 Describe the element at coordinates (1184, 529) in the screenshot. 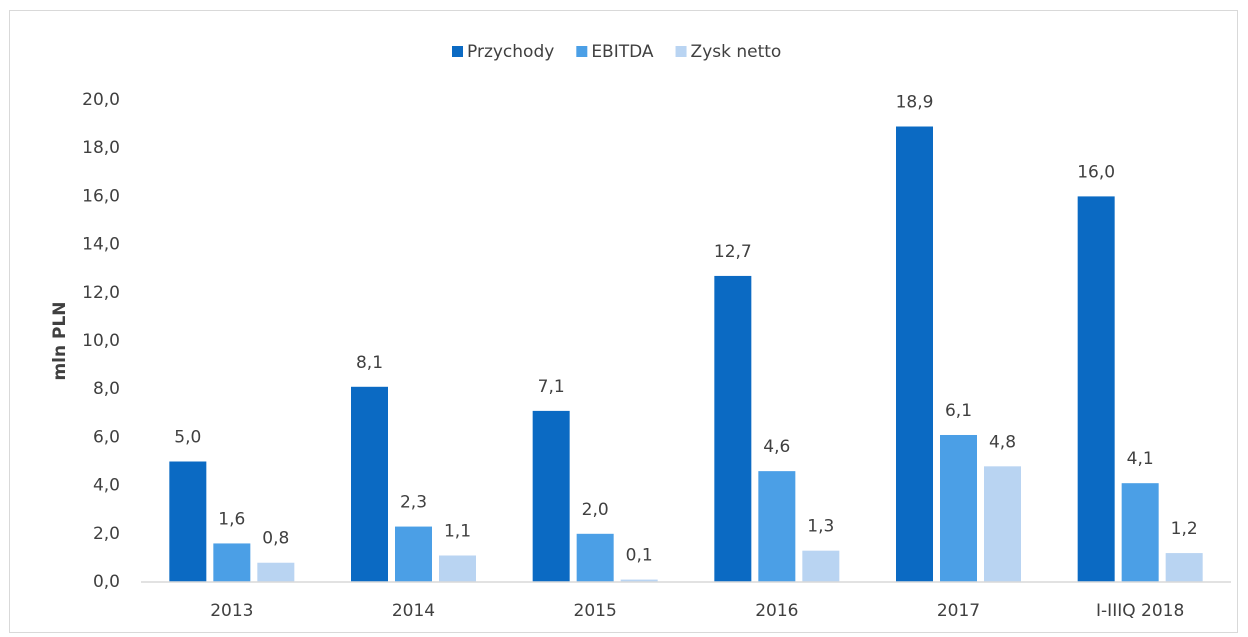

I see `data-label: 1,2` at that location.